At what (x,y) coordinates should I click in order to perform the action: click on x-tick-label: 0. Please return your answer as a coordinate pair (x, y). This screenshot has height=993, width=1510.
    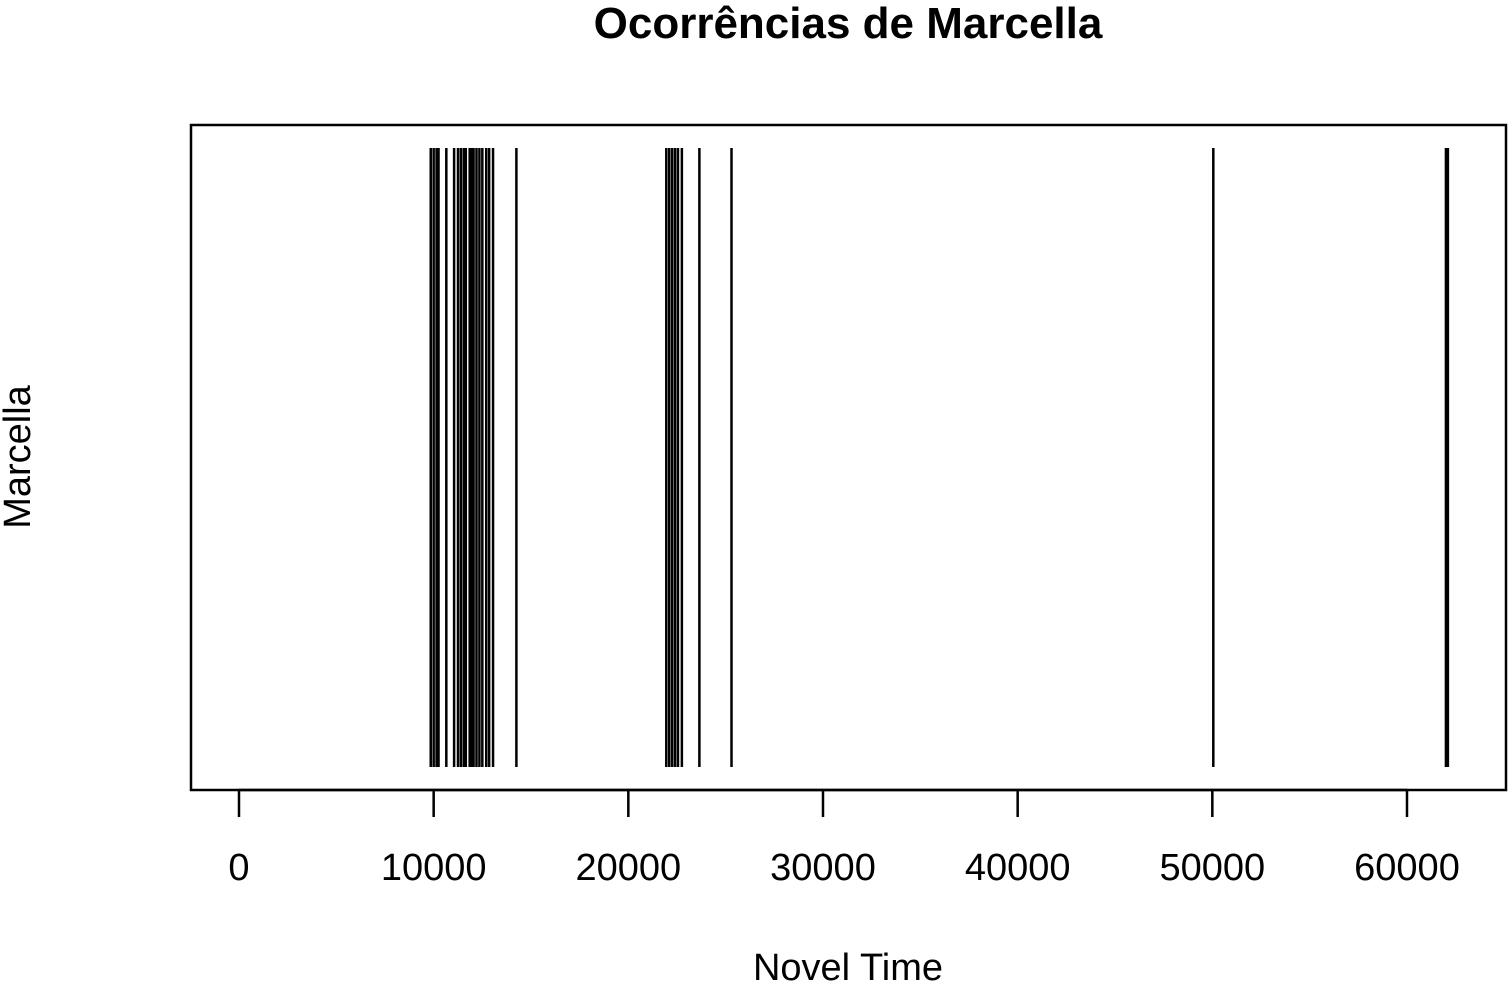
    Looking at the image, I should click on (238, 868).